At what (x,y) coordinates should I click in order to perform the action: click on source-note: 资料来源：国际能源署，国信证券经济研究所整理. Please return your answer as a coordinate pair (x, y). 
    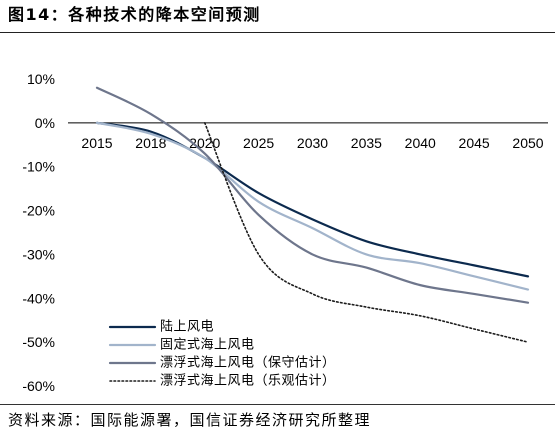
    Looking at the image, I should click on (190, 420).